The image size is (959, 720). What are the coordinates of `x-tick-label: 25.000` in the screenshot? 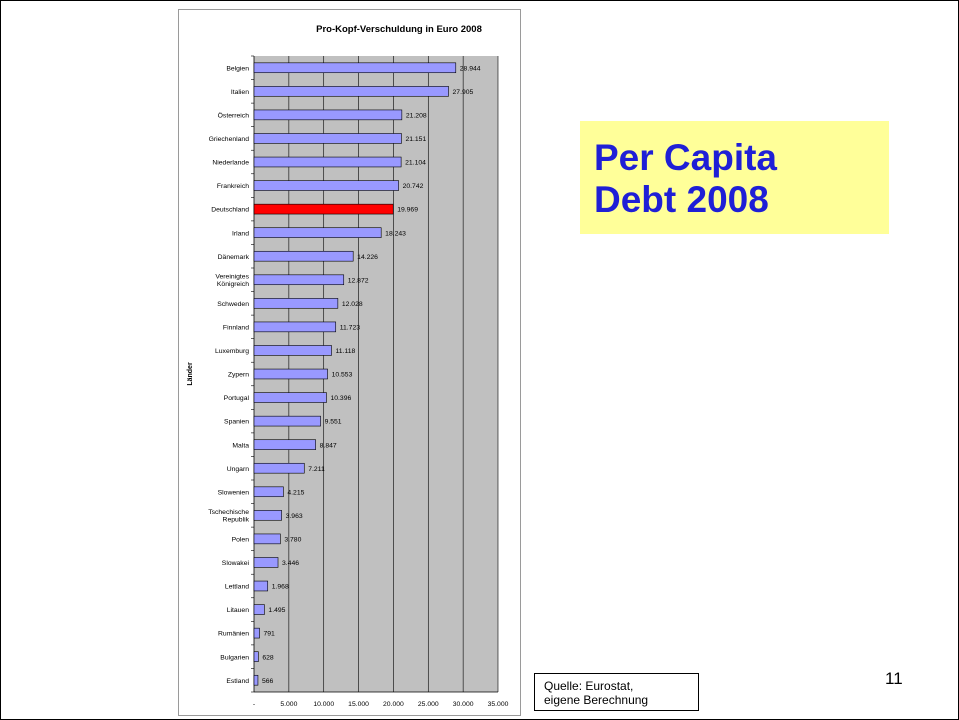 It's located at (428, 704).